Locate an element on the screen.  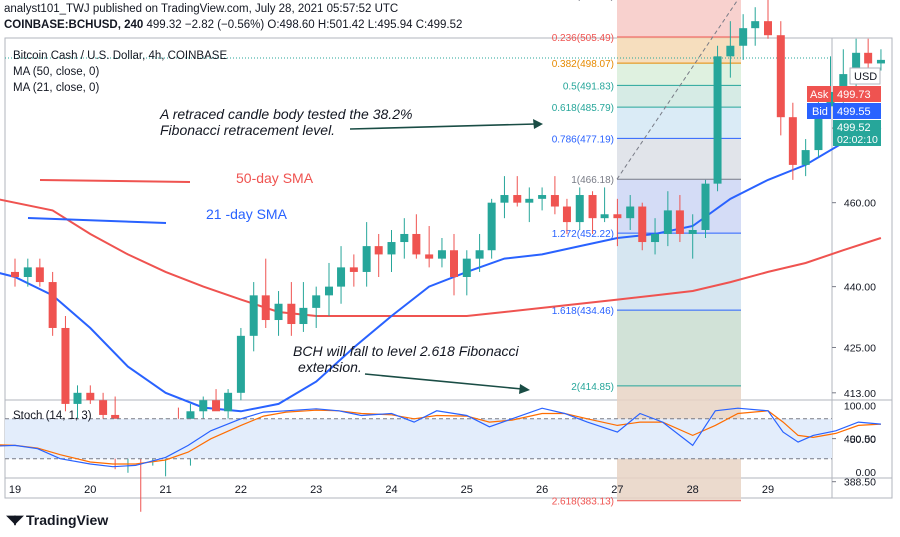
currency-badge-bg is located at coordinates (865, 76).